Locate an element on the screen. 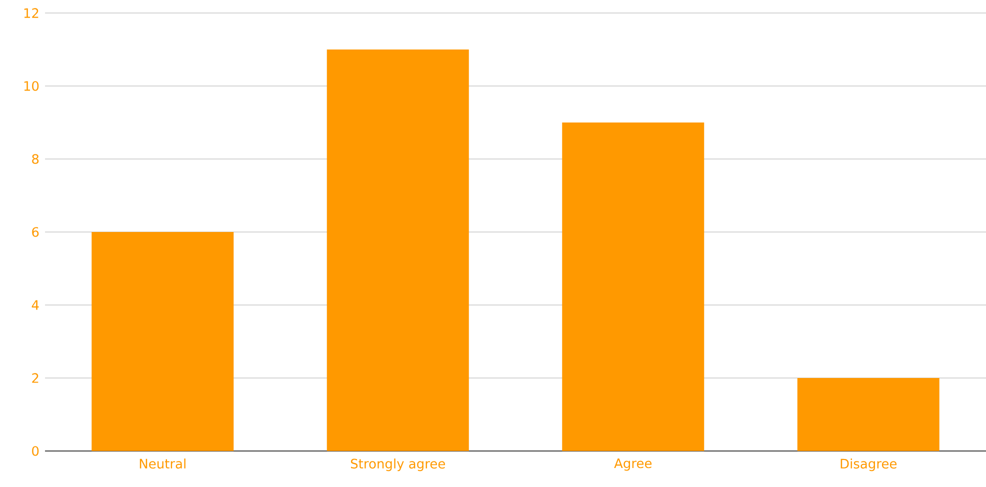 This screenshot has height=487, width=986. y-tick-label: 2 is located at coordinates (35, 378).